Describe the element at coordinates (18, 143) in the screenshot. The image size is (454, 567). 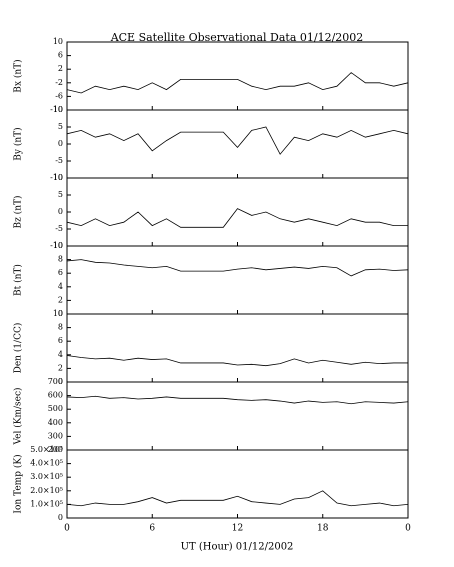
I see `y-axis-label: By (nT)` at that location.